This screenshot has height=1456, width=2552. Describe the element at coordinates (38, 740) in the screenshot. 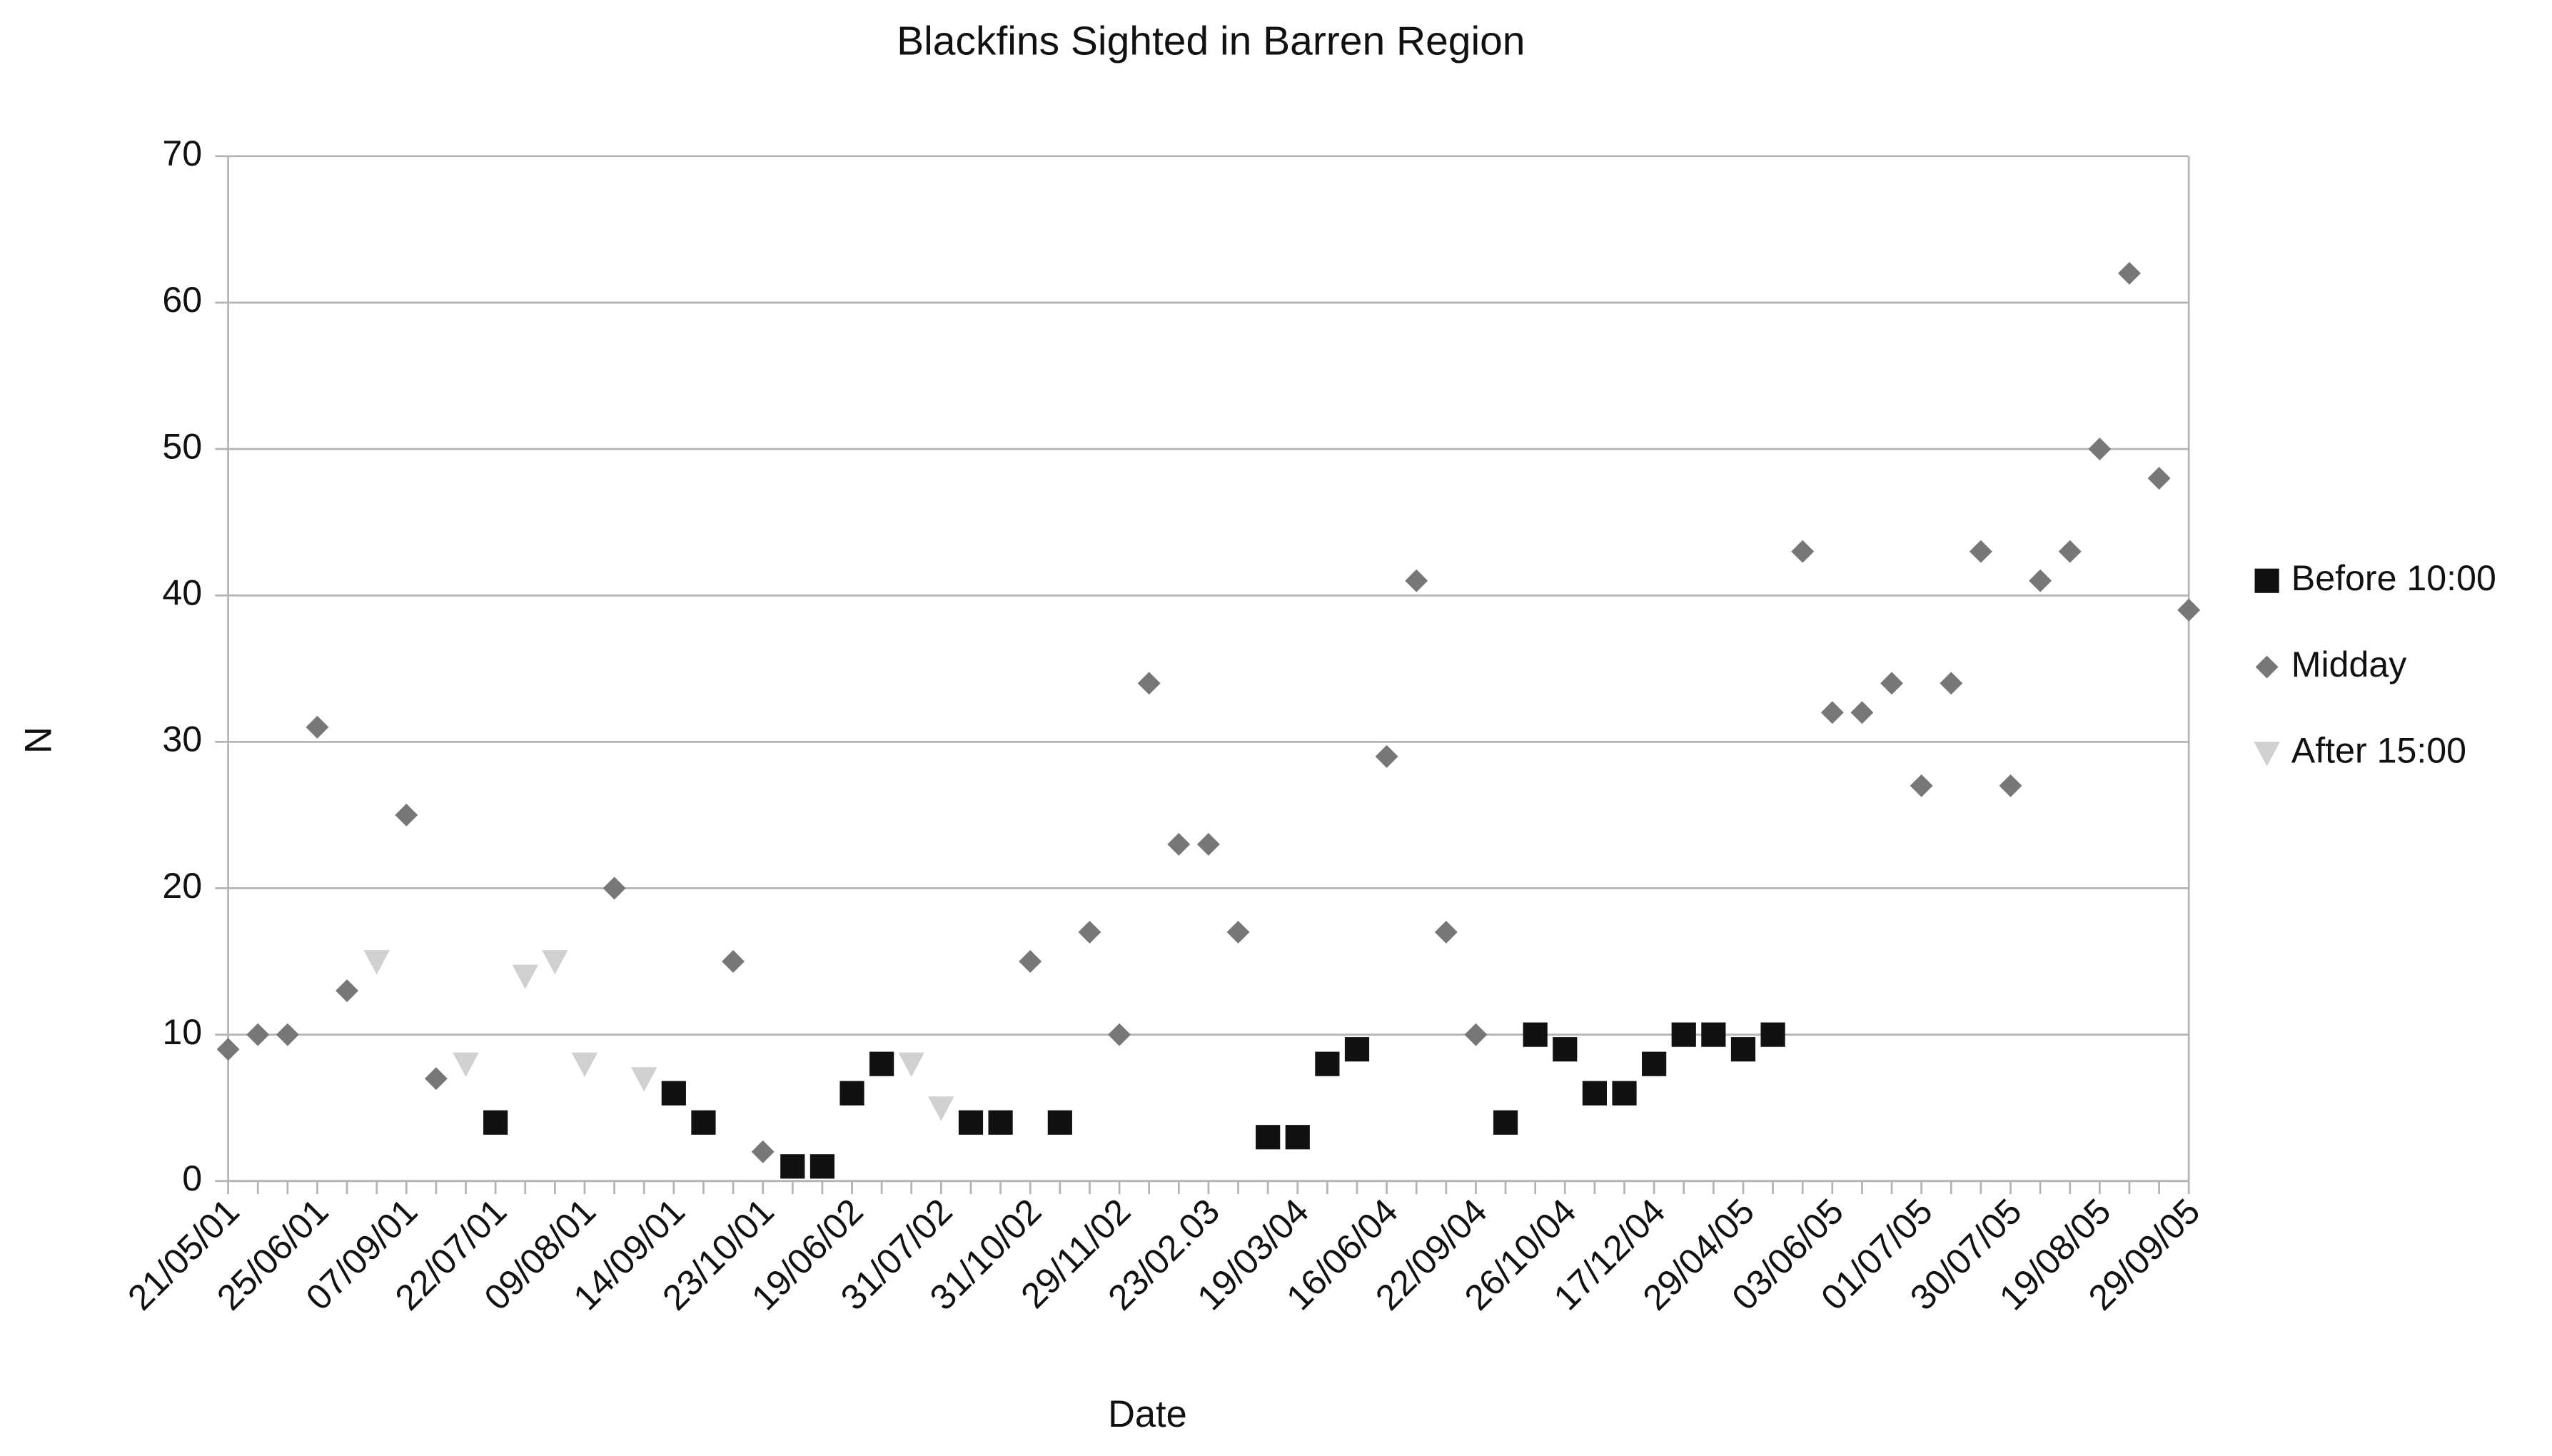

I see `y-axis-label: N` at that location.